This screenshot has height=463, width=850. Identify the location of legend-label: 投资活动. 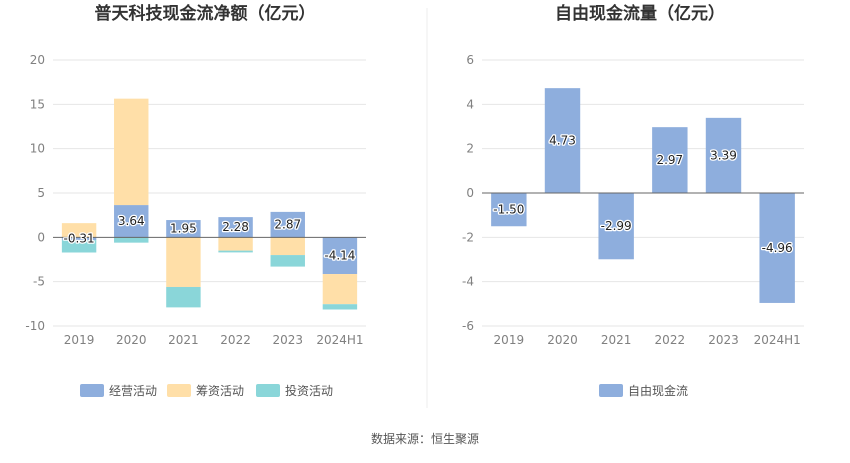
(309, 390).